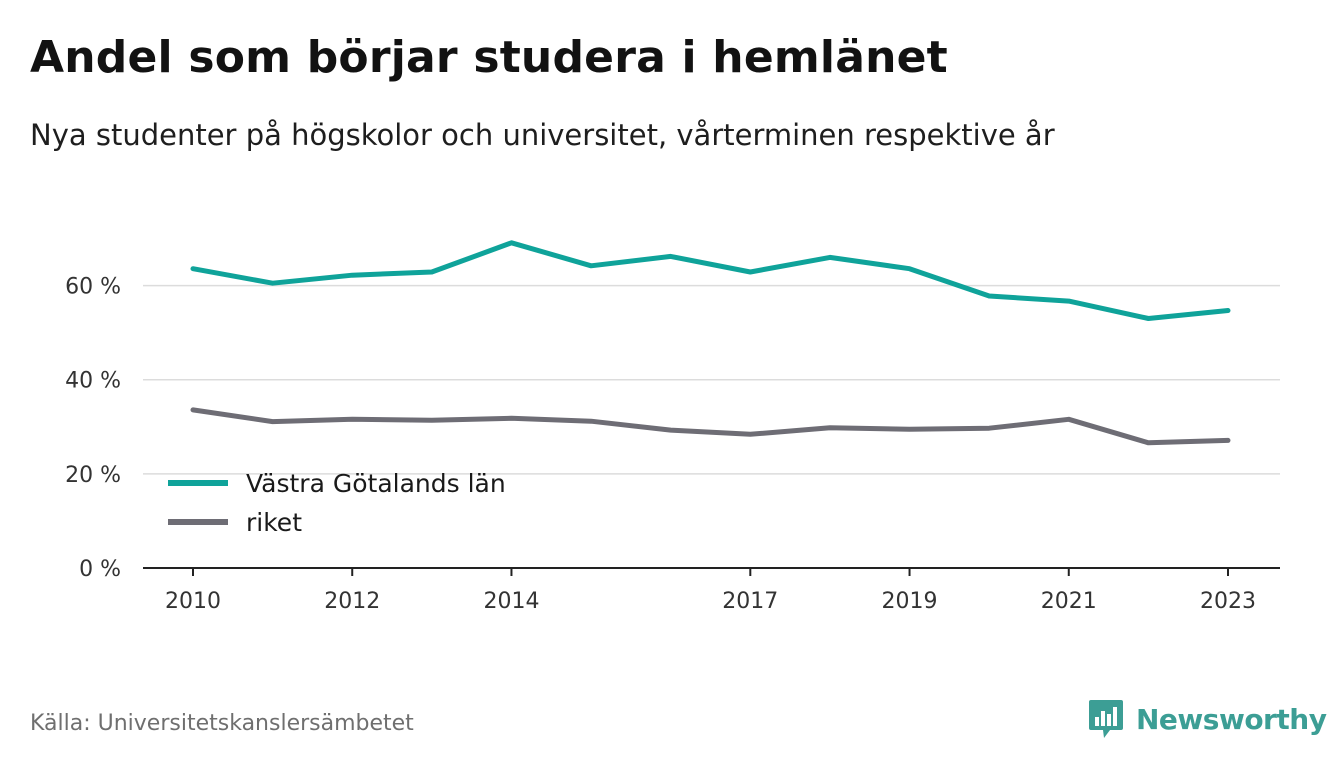 Image resolution: width=1340 pixels, height=771 pixels. I want to click on chart-title: Andel som börjar studera i hemlänet, so click(489, 57).